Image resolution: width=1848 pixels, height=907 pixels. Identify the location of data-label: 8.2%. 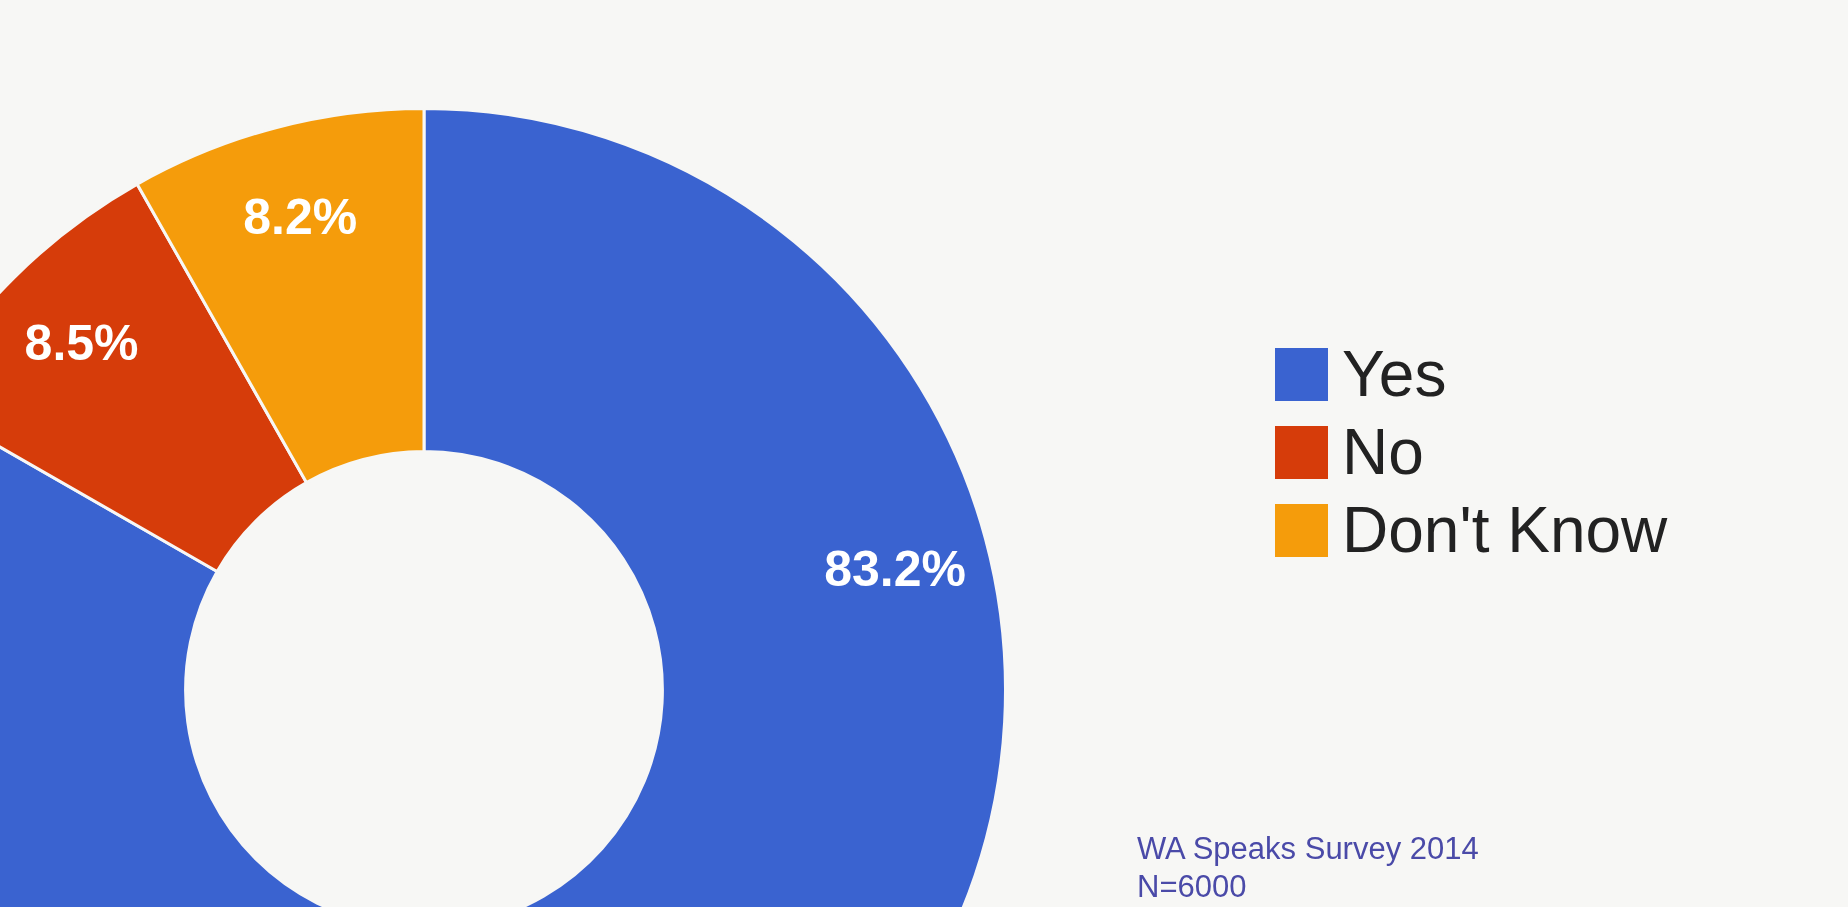
(300, 217).